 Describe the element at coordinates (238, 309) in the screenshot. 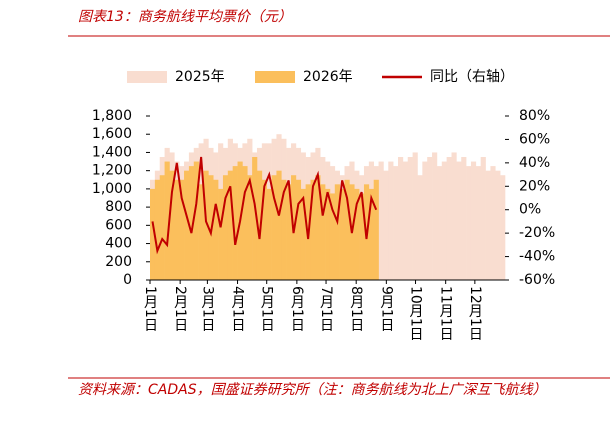

I see `x-tick-label: 4月1日` at that location.